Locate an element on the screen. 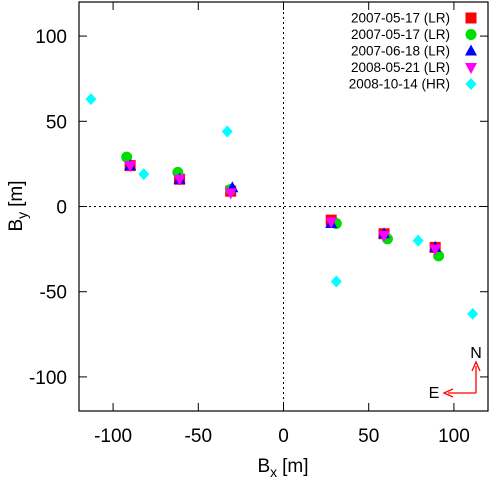 Image resolution: width=491 pixels, height=479 pixels. x-tick-label: -50 is located at coordinates (198, 436).